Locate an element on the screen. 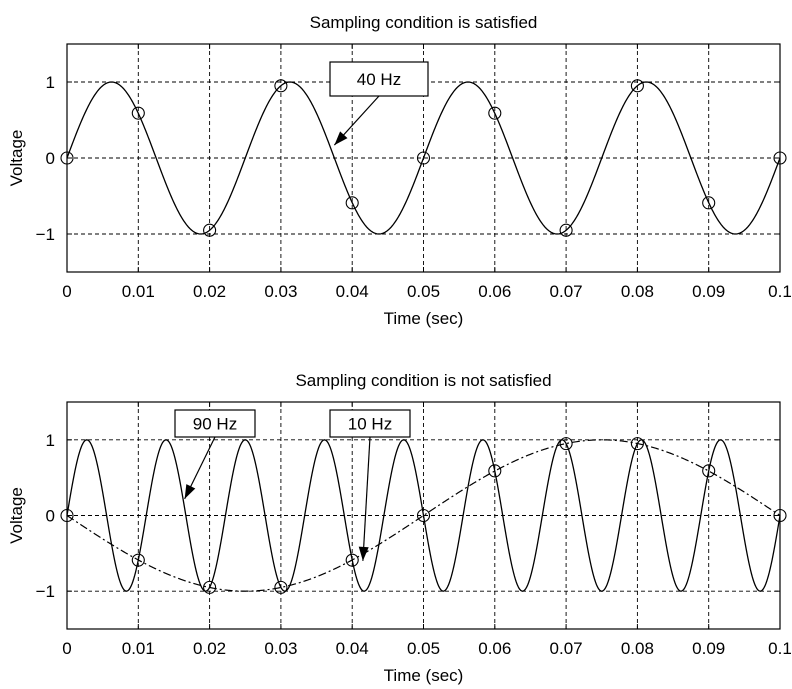 Image resolution: width=792 pixels, height=689 pixels. annotation-label: 10 Hz is located at coordinates (370, 424).